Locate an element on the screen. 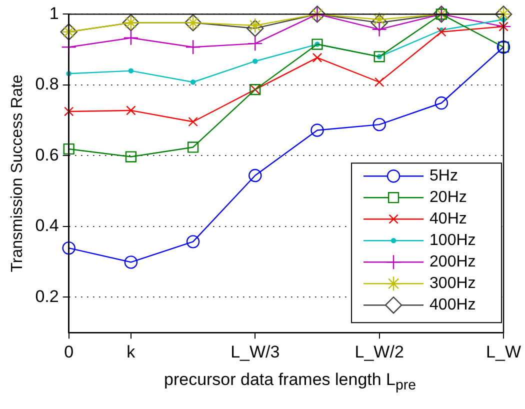 This screenshot has width=525, height=409. x-tick-label: L_W is located at coordinates (504, 352).